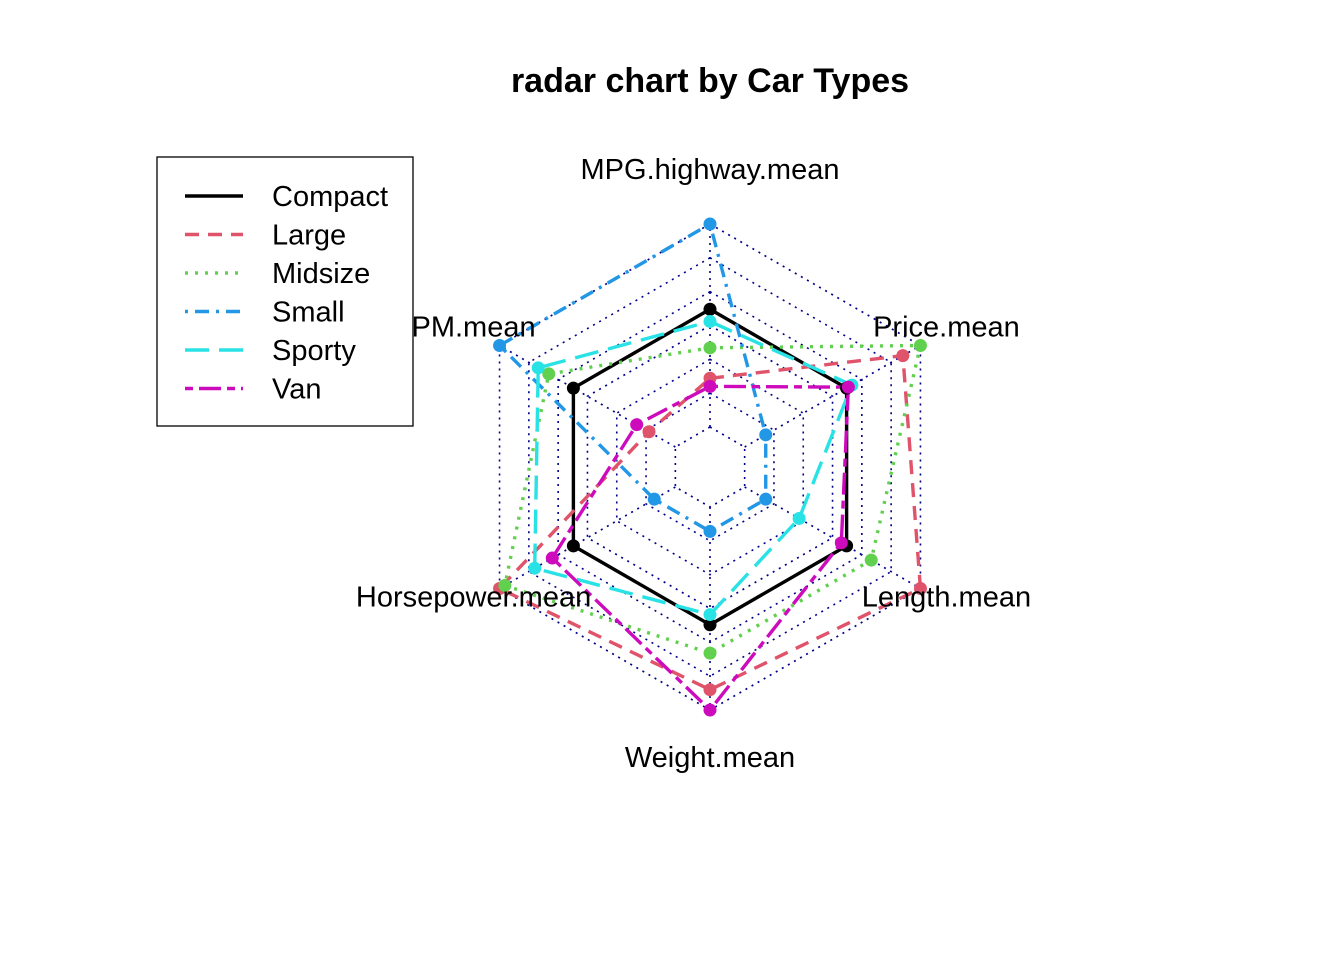 The image size is (1344, 960). Describe the element at coordinates (946, 328) in the screenshot. I see `axis-label: Price.mean` at that location.